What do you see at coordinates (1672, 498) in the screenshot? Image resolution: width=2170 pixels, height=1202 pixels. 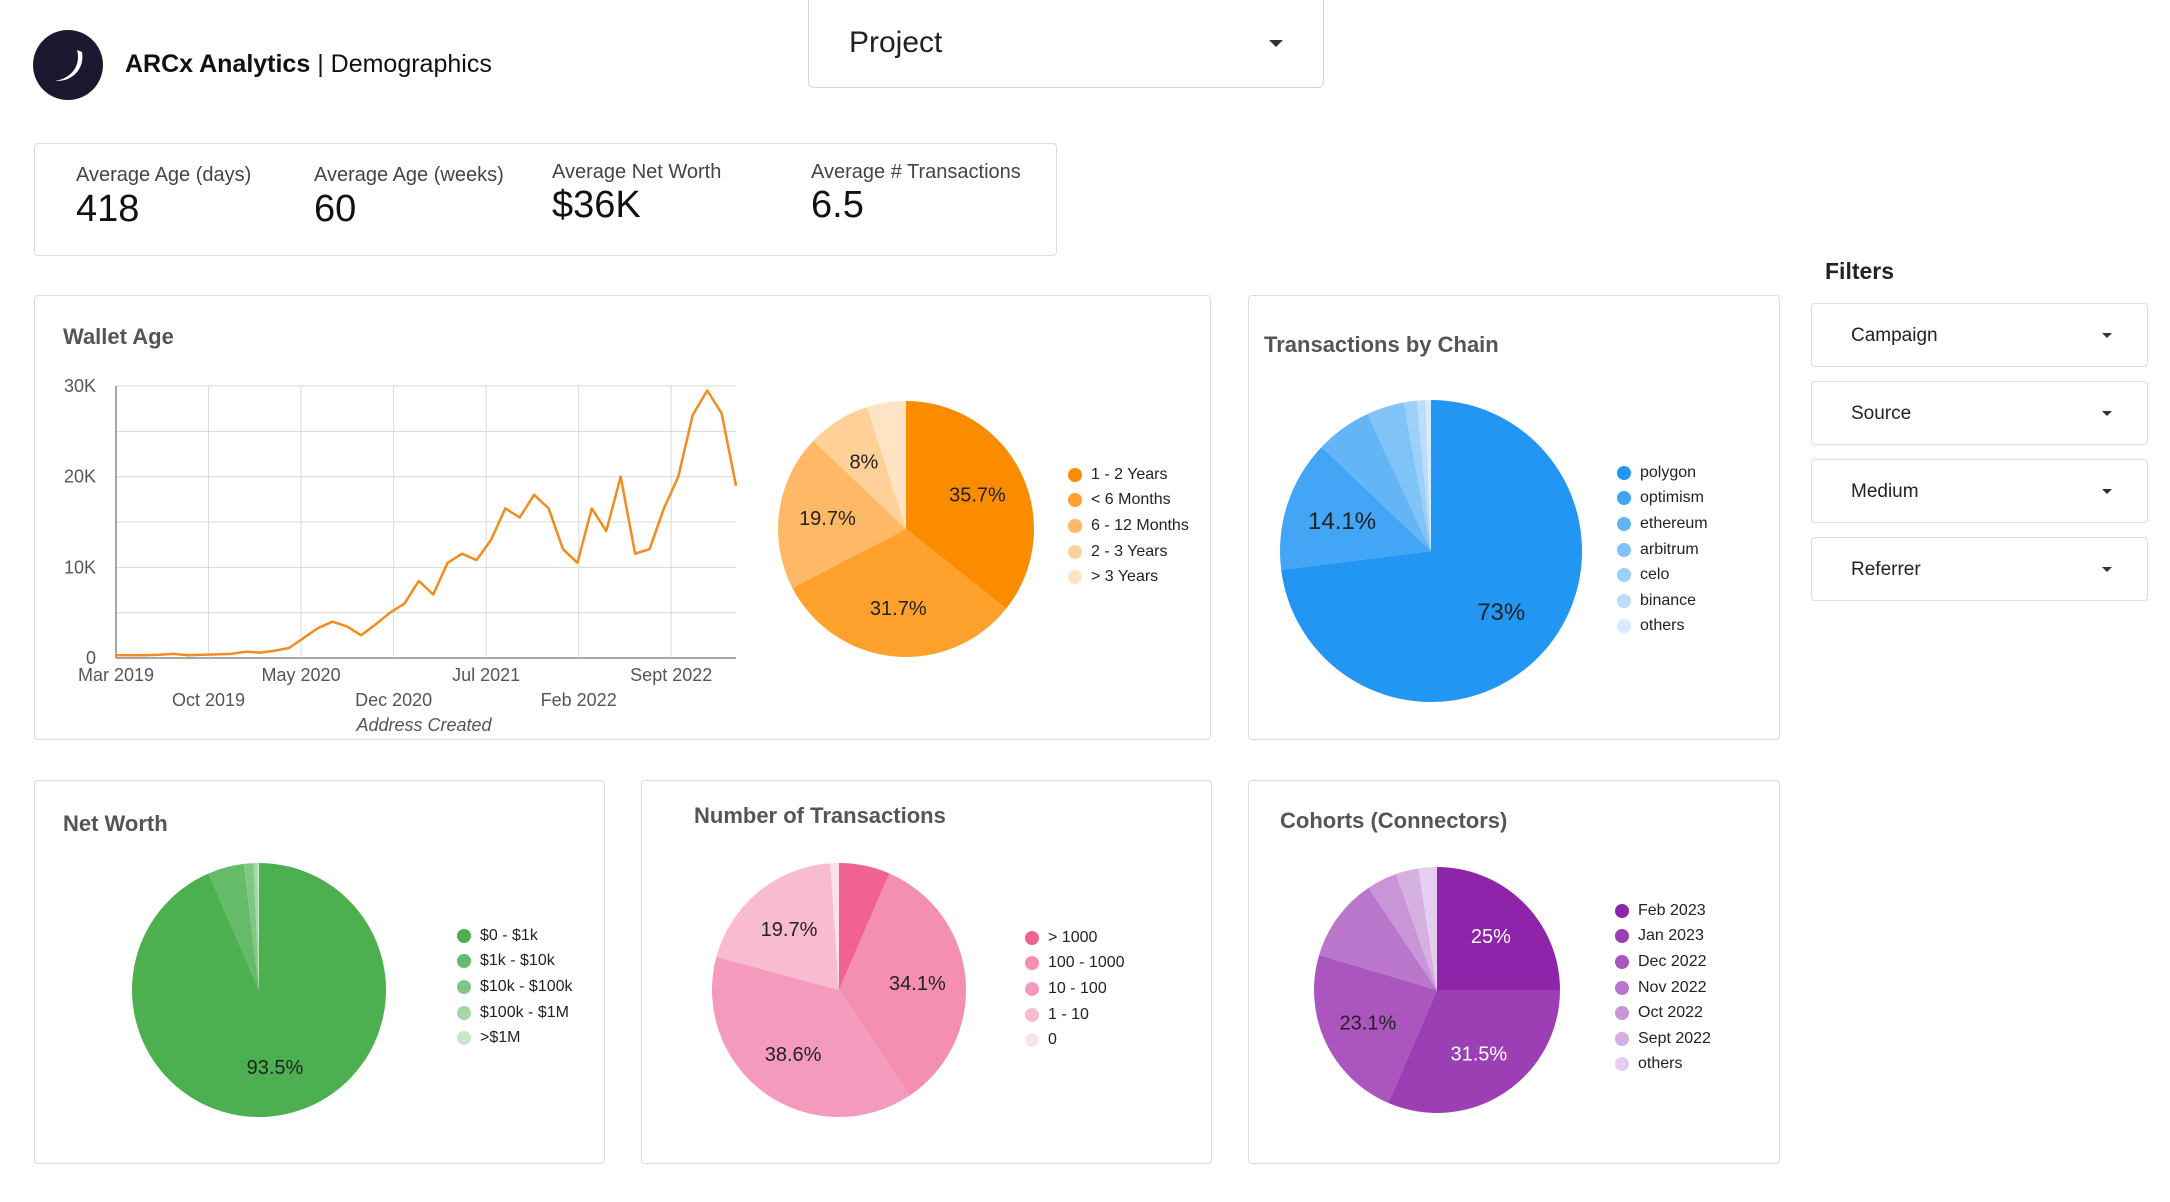 I see `legend-label: optimism` at bounding box center [1672, 498].